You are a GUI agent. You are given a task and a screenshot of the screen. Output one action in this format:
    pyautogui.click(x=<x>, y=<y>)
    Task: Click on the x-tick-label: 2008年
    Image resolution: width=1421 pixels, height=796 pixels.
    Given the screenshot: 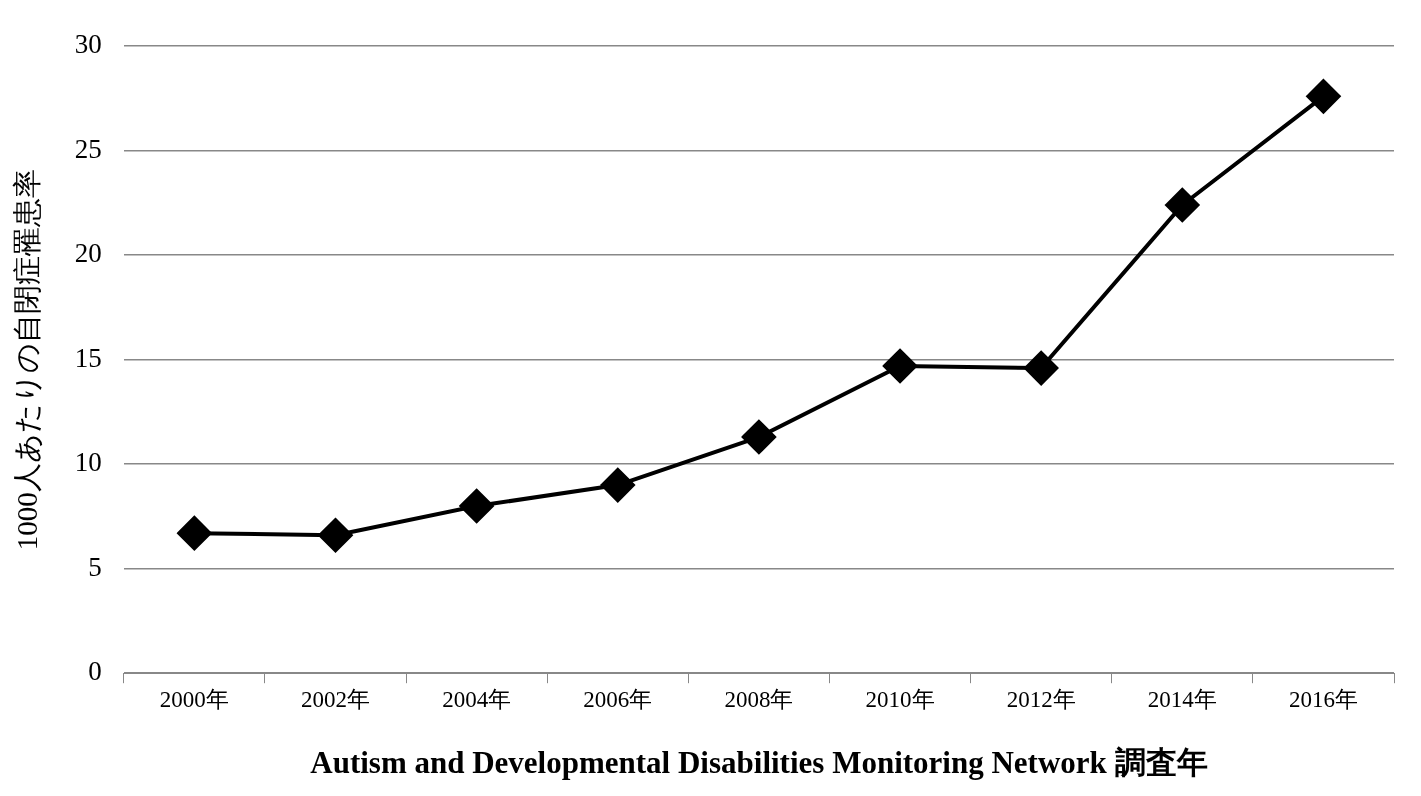 What is the action you would take?
    pyautogui.click(x=759, y=700)
    